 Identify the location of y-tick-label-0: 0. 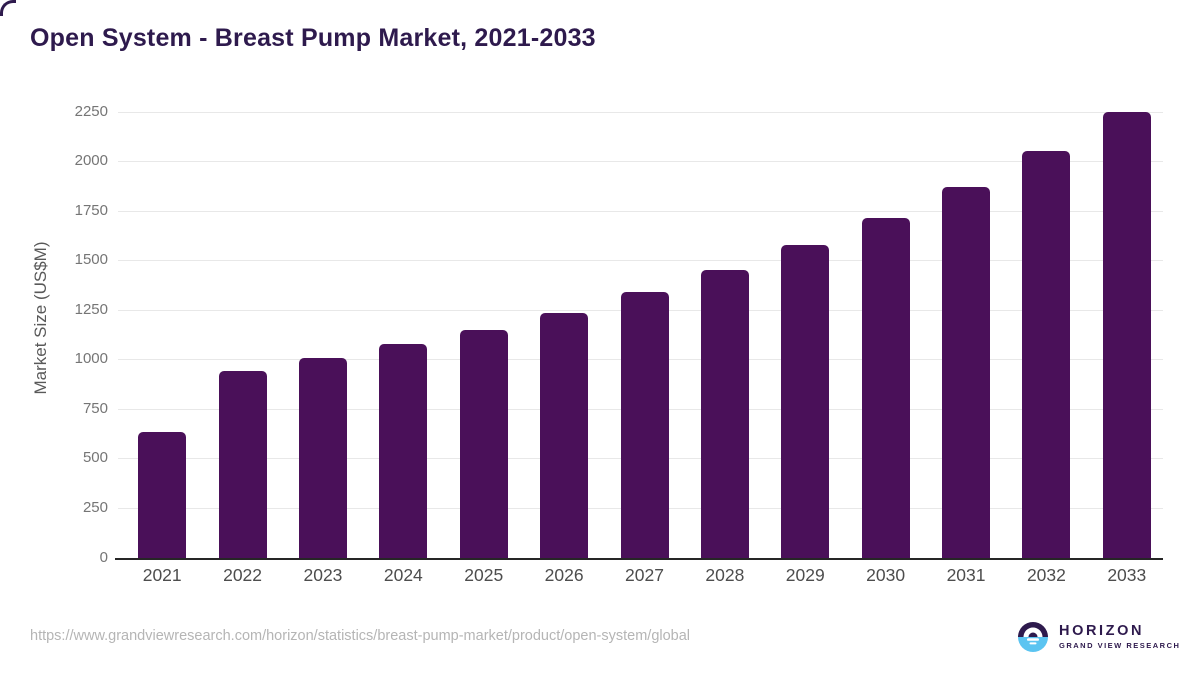
(103, 557).